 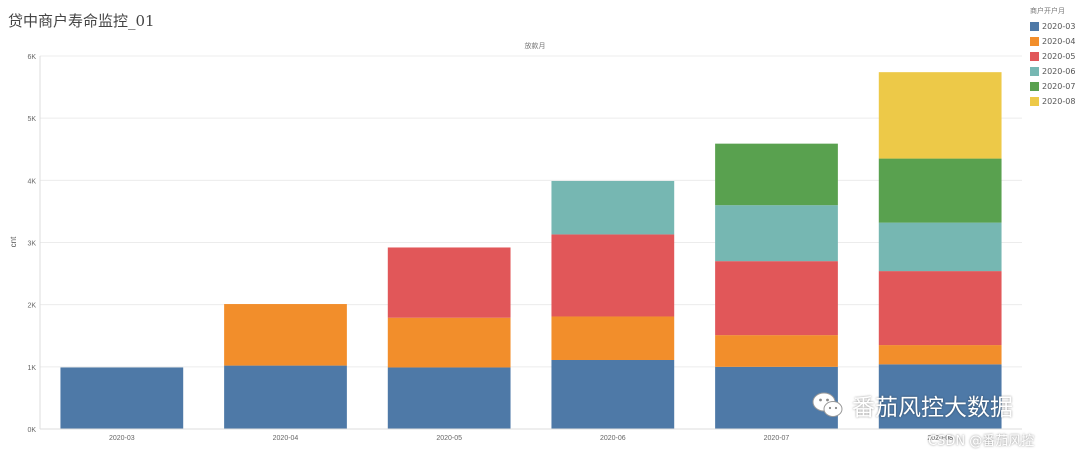 What do you see at coordinates (81, 21) in the screenshot?
I see `page-title: 贷中商户寿命监控_01` at bounding box center [81, 21].